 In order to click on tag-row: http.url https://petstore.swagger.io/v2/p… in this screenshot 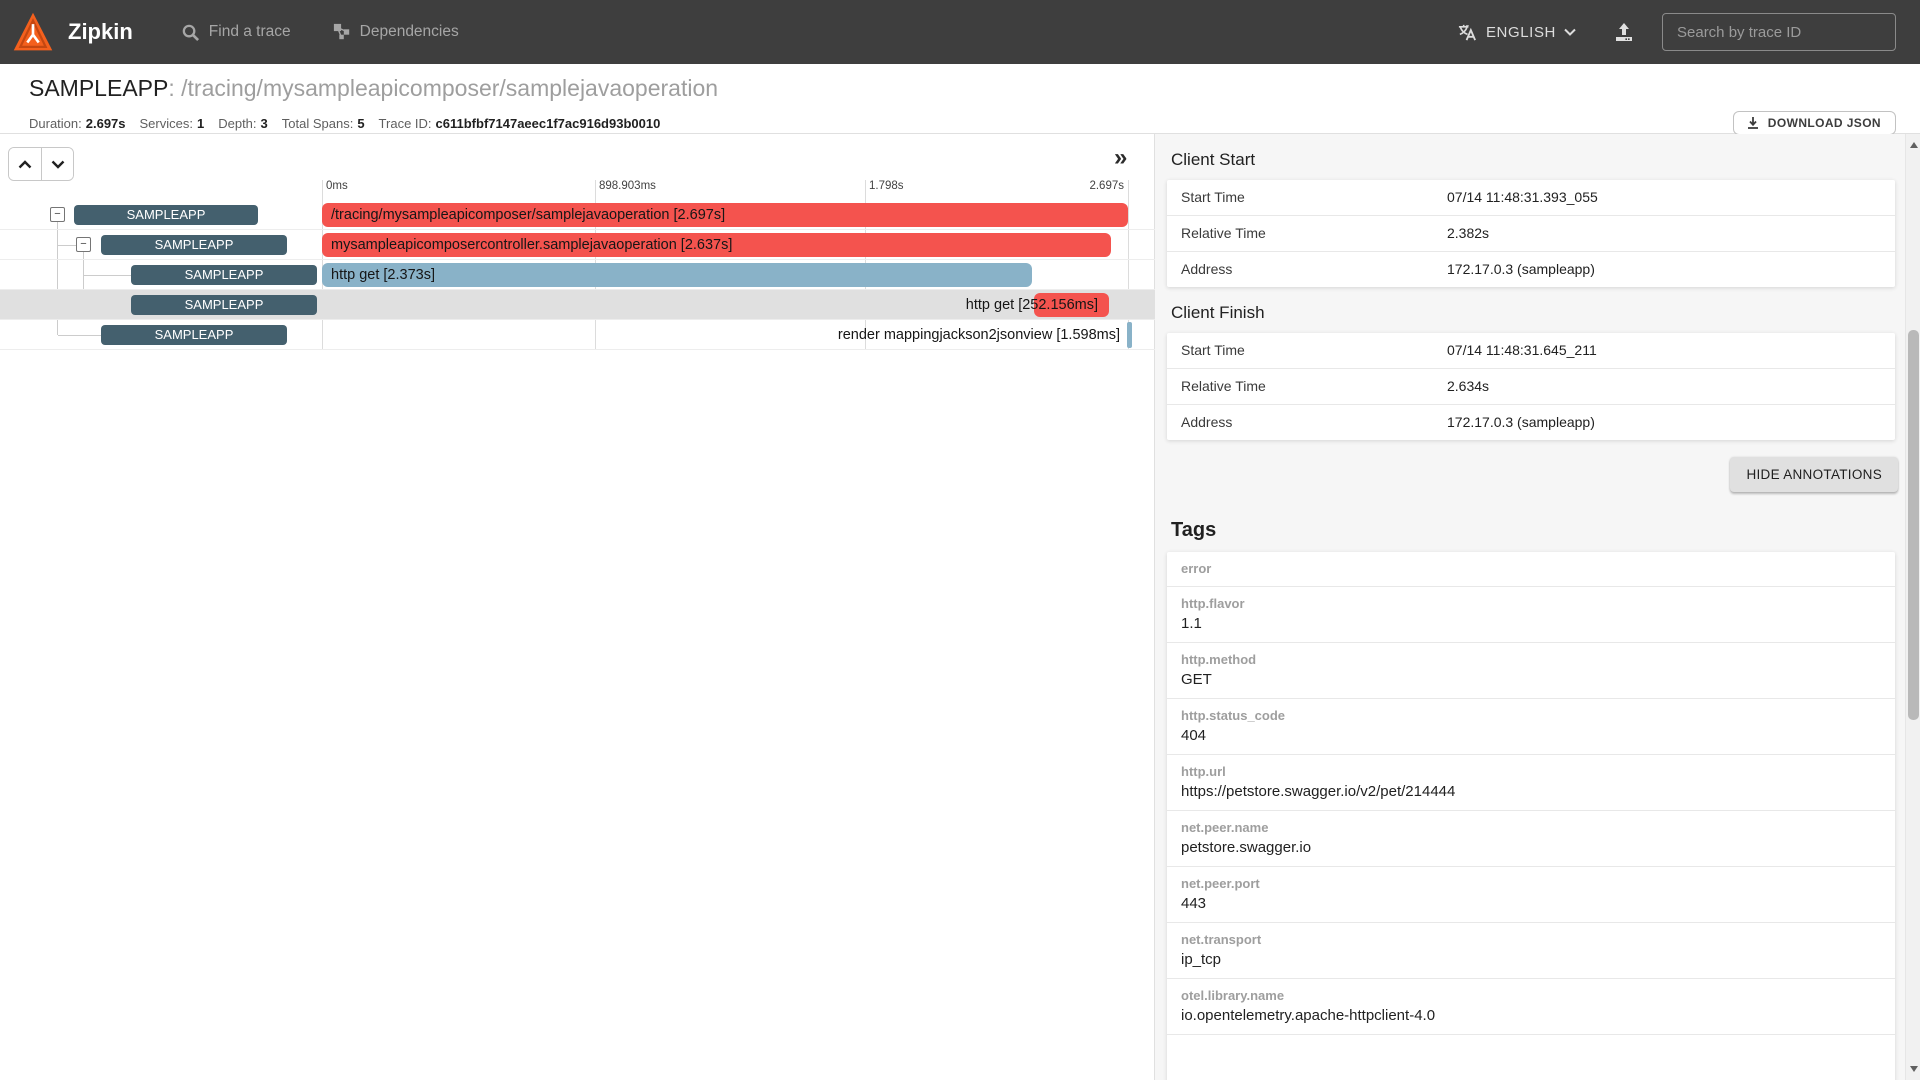, I will do `click(1531, 783)`.